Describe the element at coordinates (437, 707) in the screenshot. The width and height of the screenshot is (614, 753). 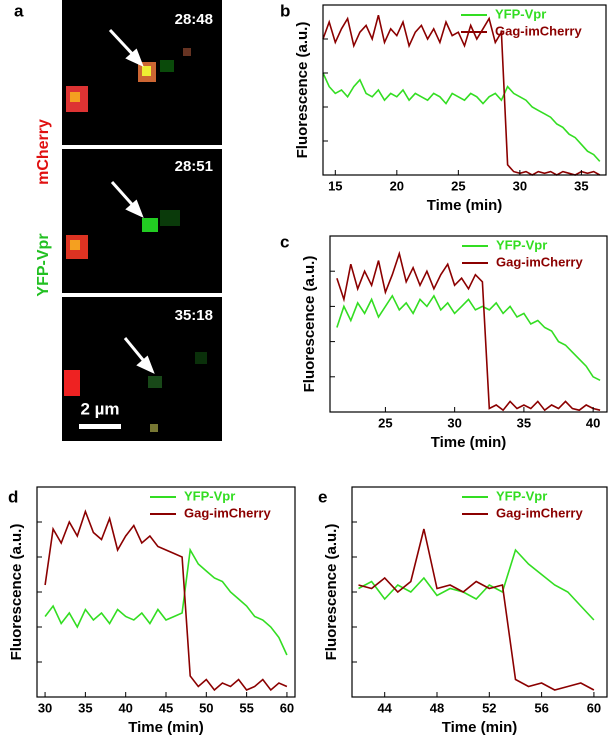
I see `x-tick-label: 48` at that location.